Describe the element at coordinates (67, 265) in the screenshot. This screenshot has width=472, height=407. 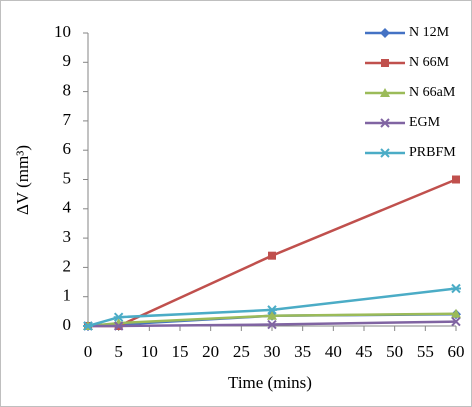
I see `y-tick-label: 2` at that location.